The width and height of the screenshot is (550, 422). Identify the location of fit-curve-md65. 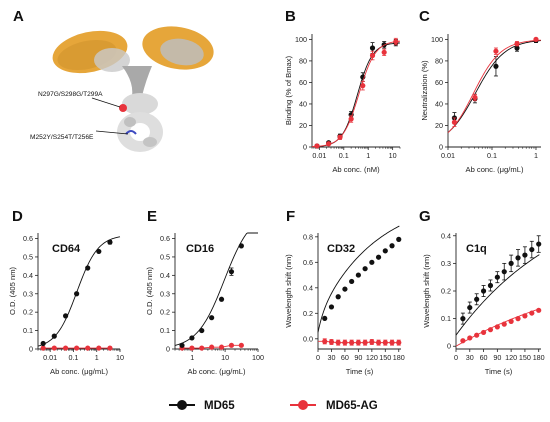
(79, 291).